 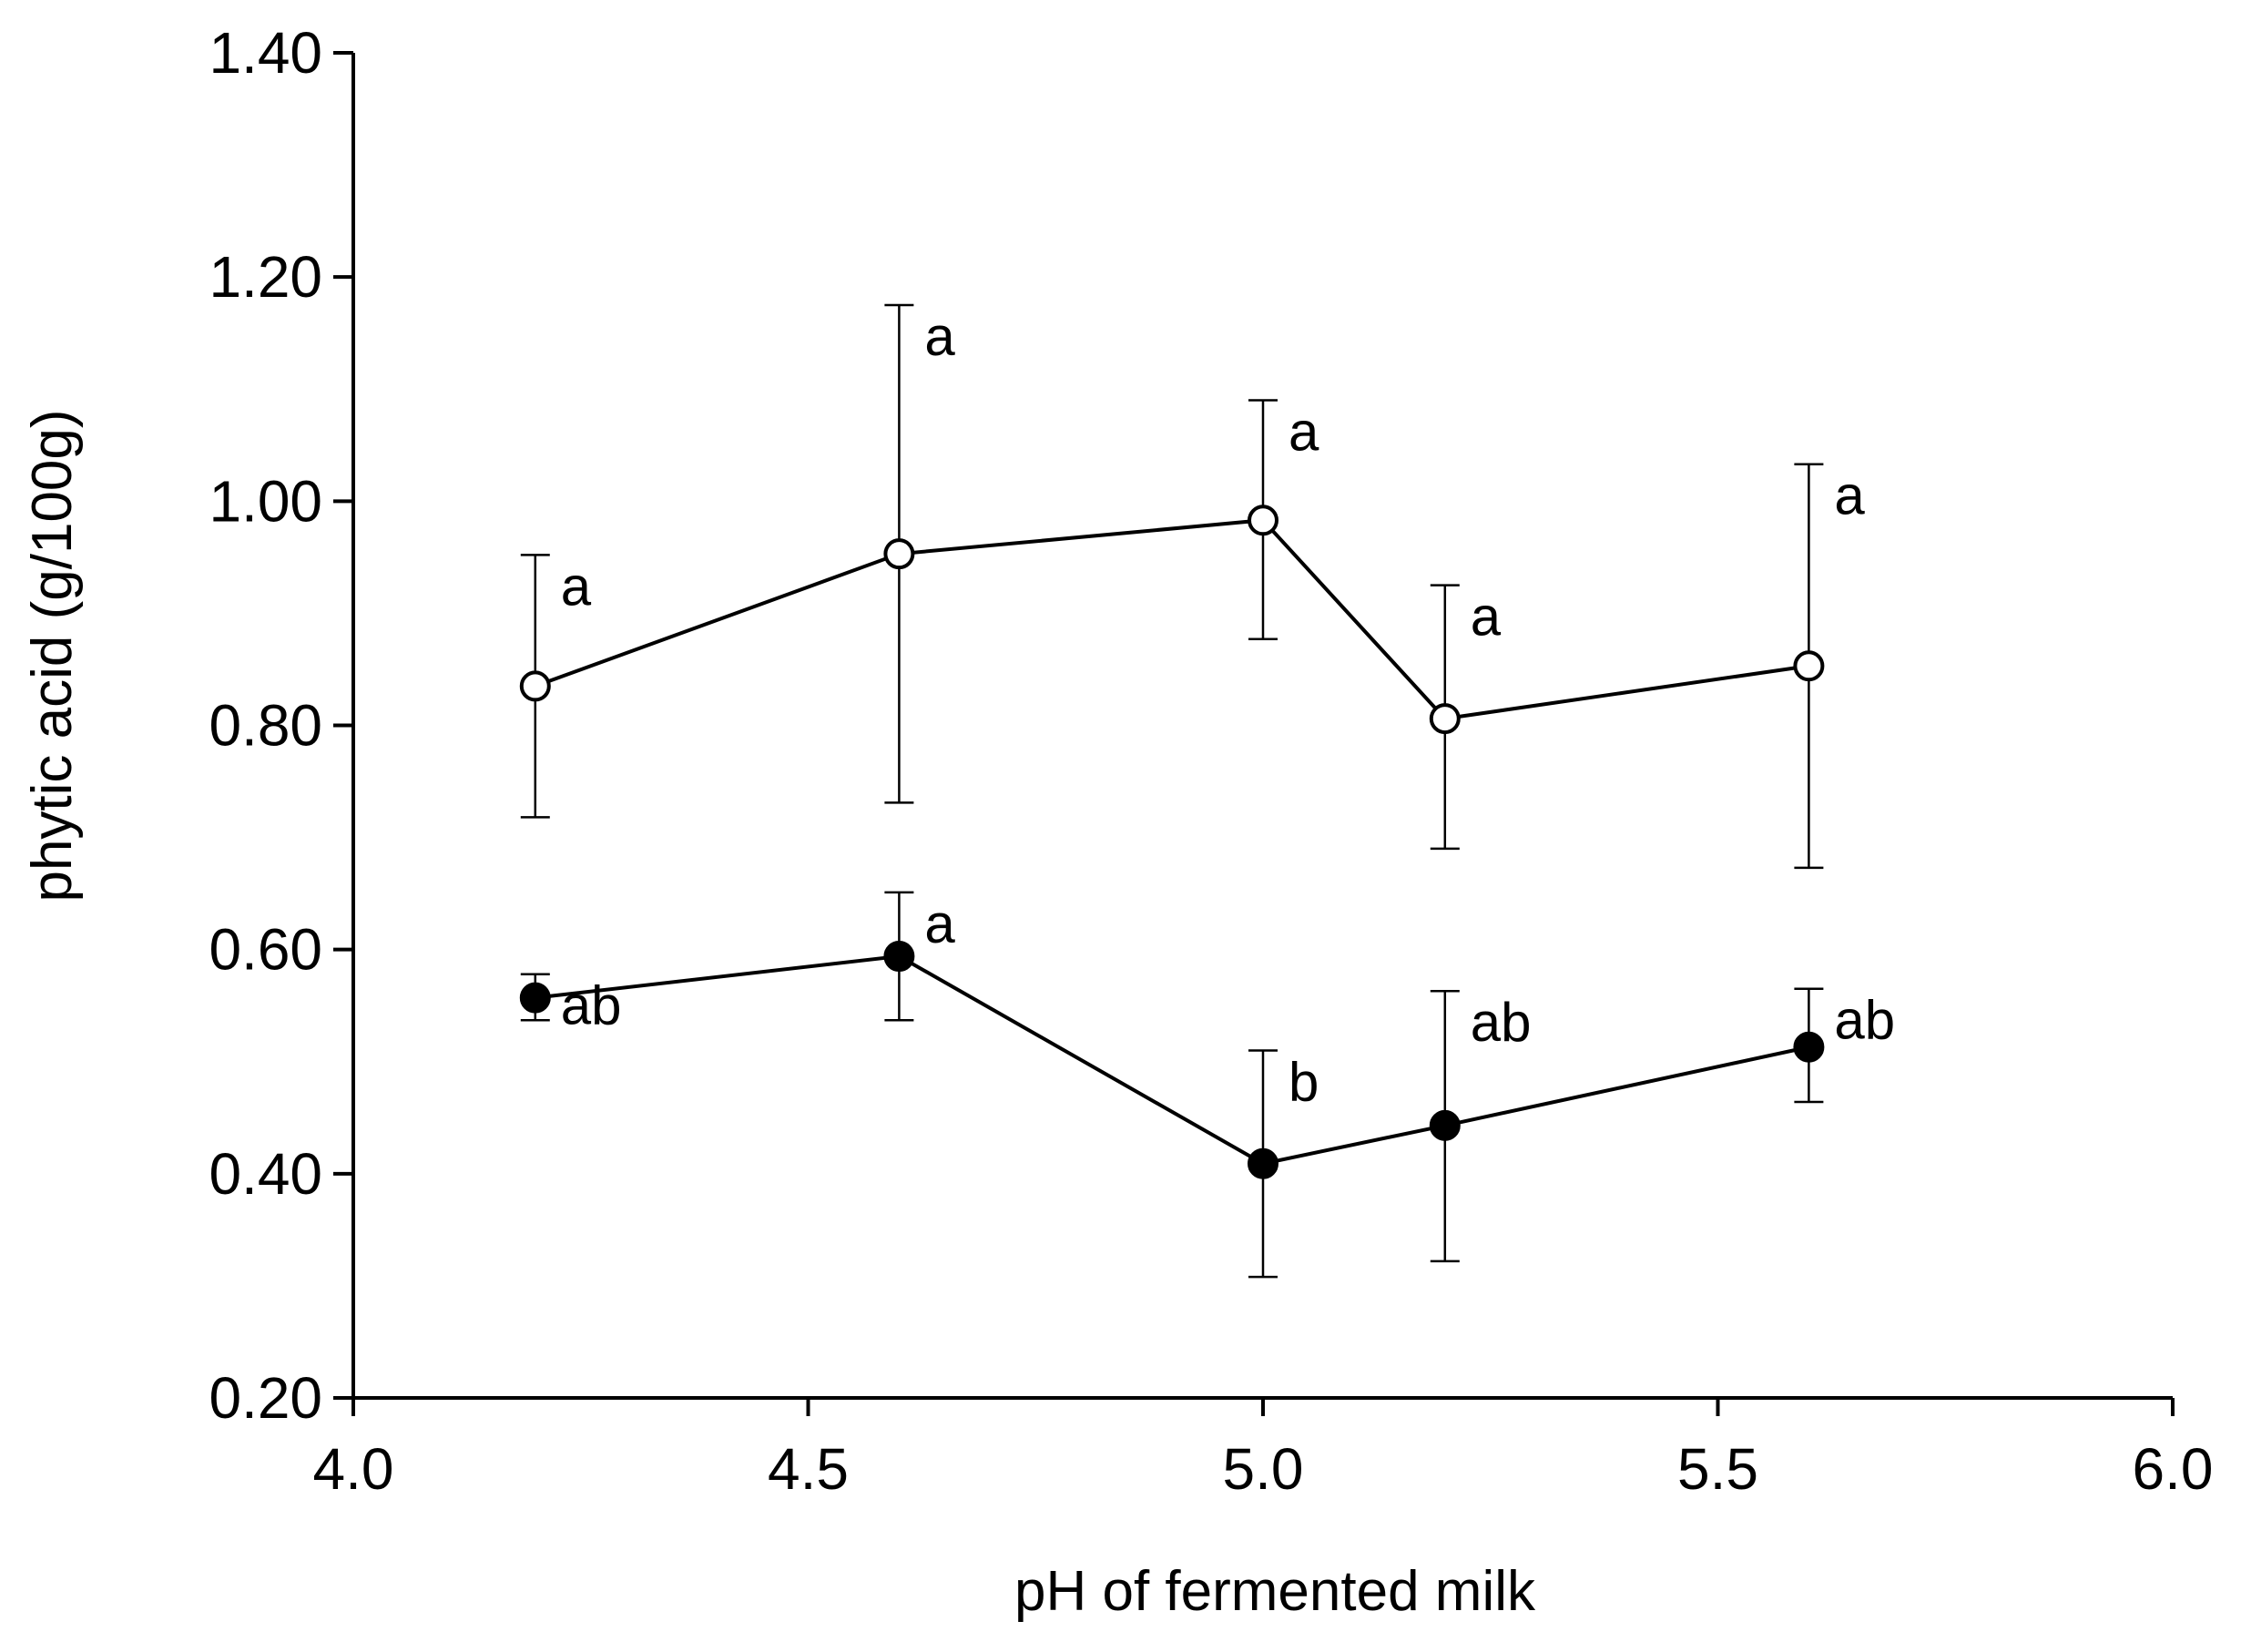 I want to click on y-tick-label: 1.20, so click(x=265, y=277).